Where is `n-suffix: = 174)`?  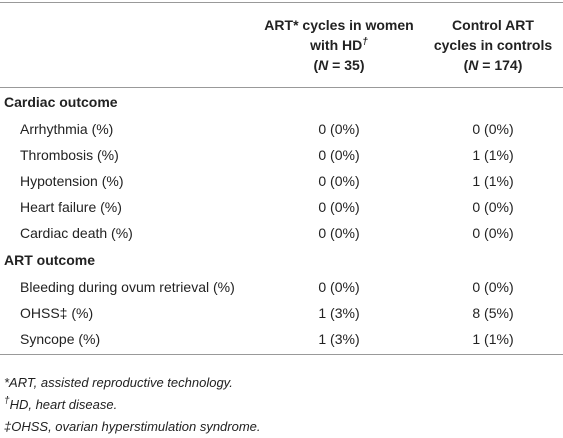
n-suffix: = 174) is located at coordinates (500, 65).